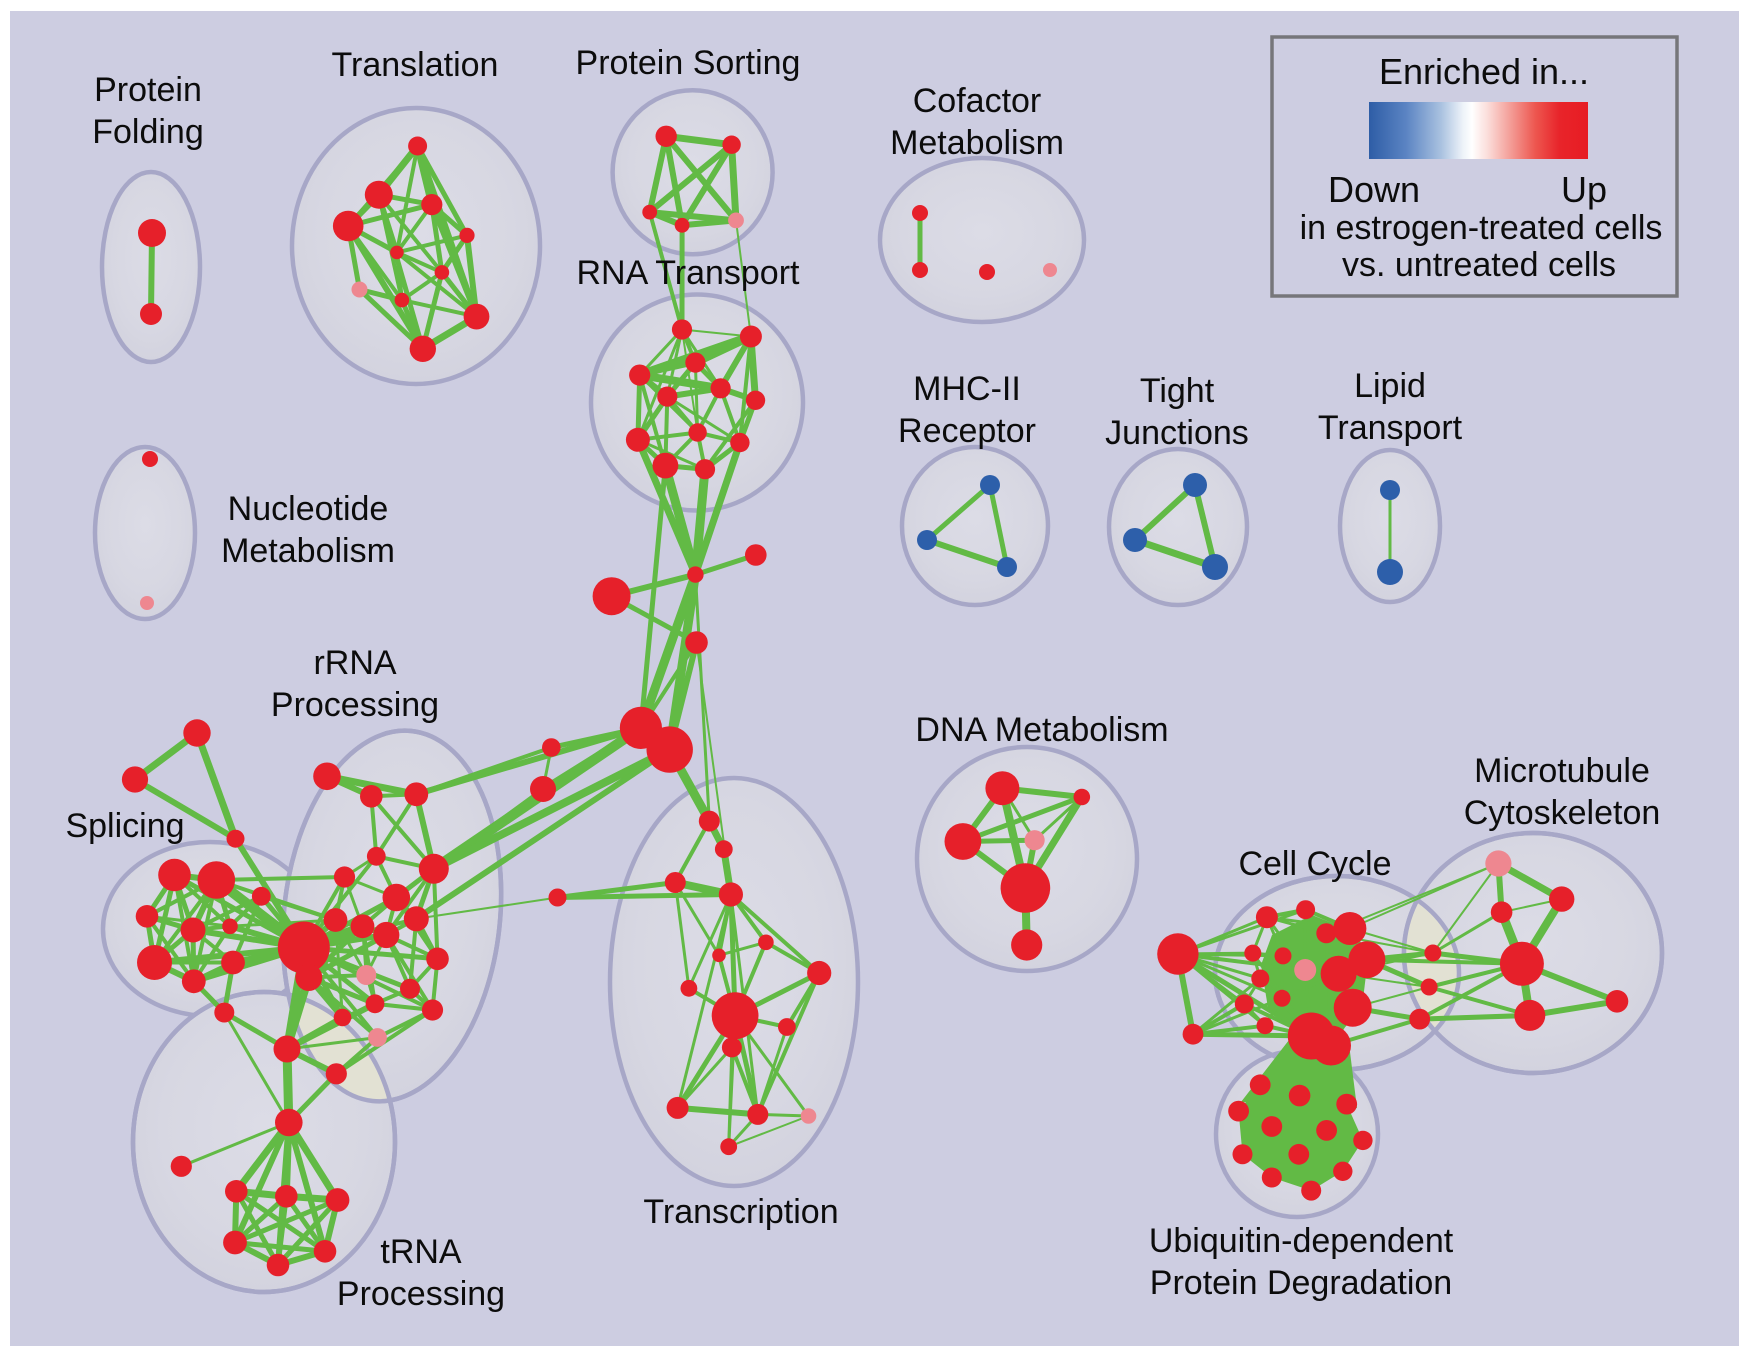 This screenshot has width=1750, height=1365. Describe the element at coordinates (1479, 265) in the screenshot. I see `svg-text: vs. untreated cells` at that location.